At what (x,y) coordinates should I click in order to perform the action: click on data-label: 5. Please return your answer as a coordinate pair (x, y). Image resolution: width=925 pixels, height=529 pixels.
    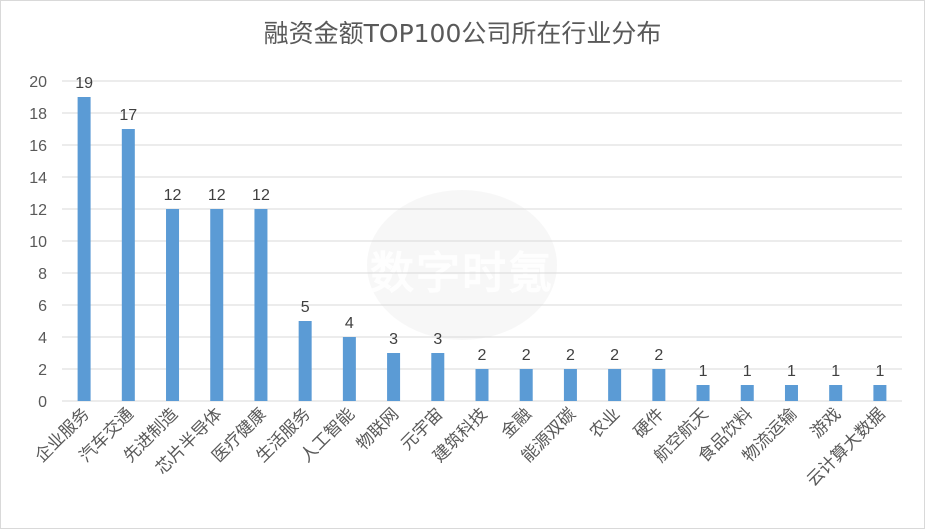
    Looking at the image, I should click on (305, 307).